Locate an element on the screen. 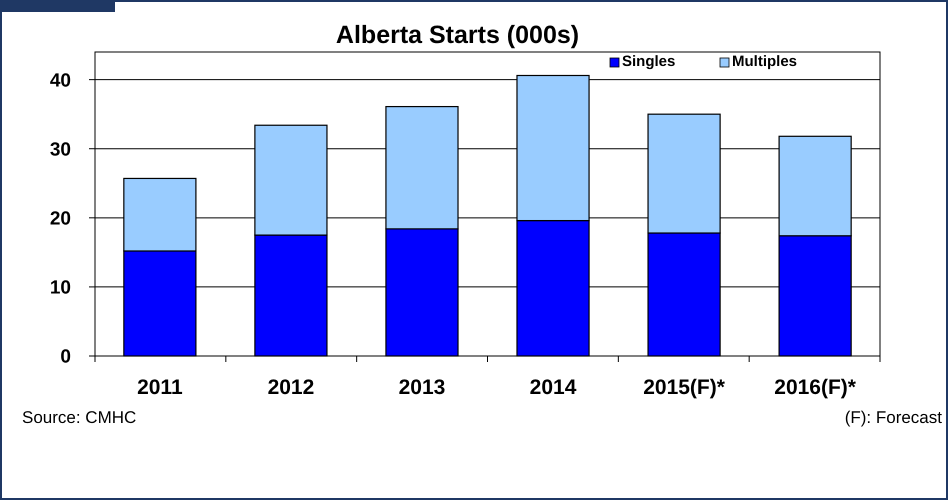  x-tick-label: 2013 is located at coordinates (422, 387).